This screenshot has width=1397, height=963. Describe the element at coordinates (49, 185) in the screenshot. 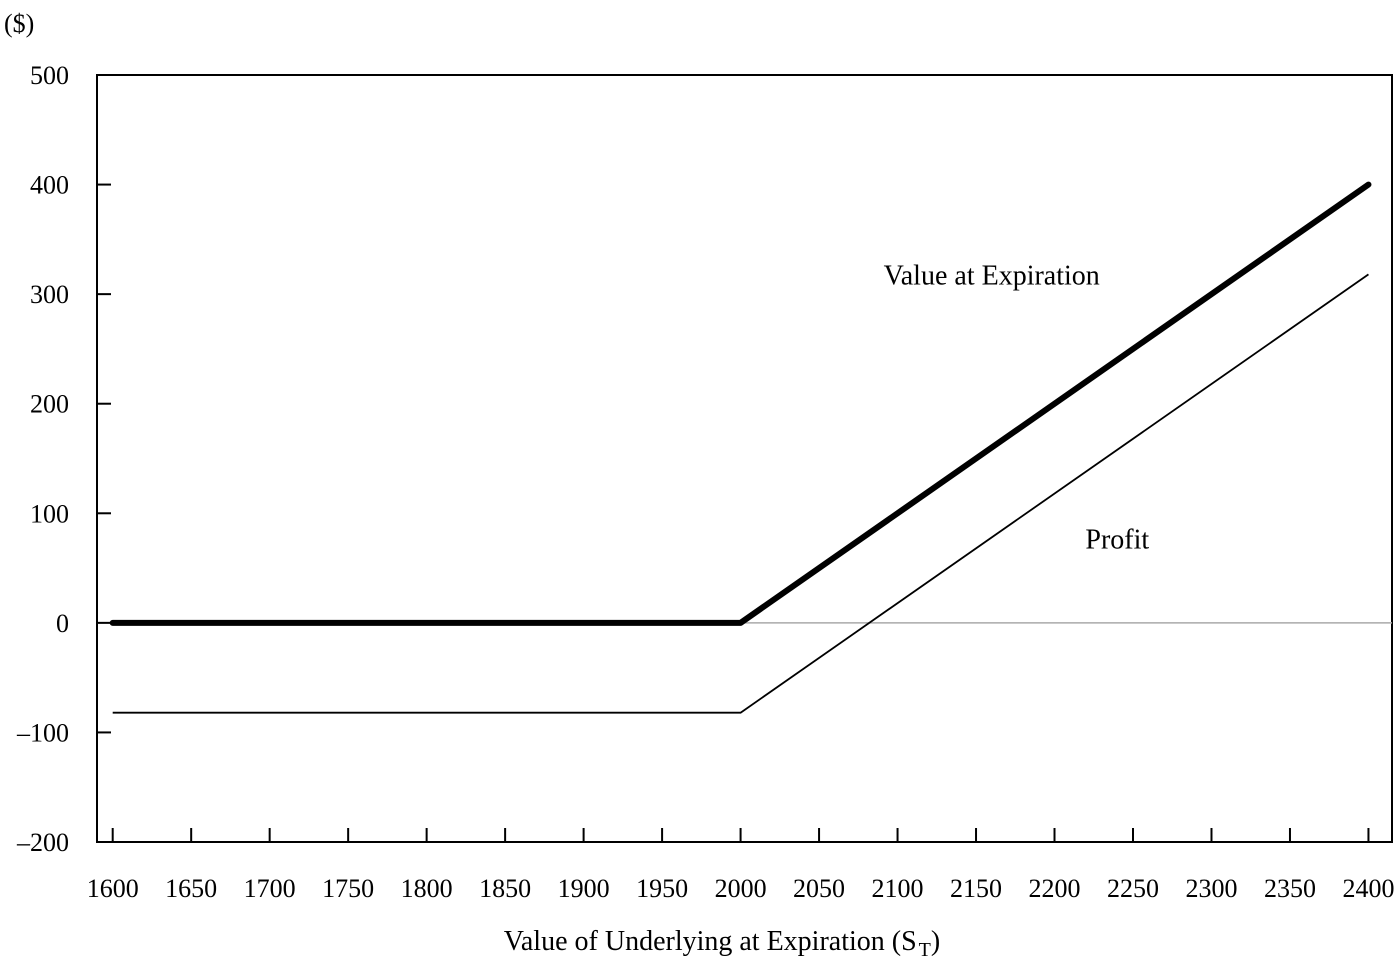

I see `y-tick-label: 400` at that location.